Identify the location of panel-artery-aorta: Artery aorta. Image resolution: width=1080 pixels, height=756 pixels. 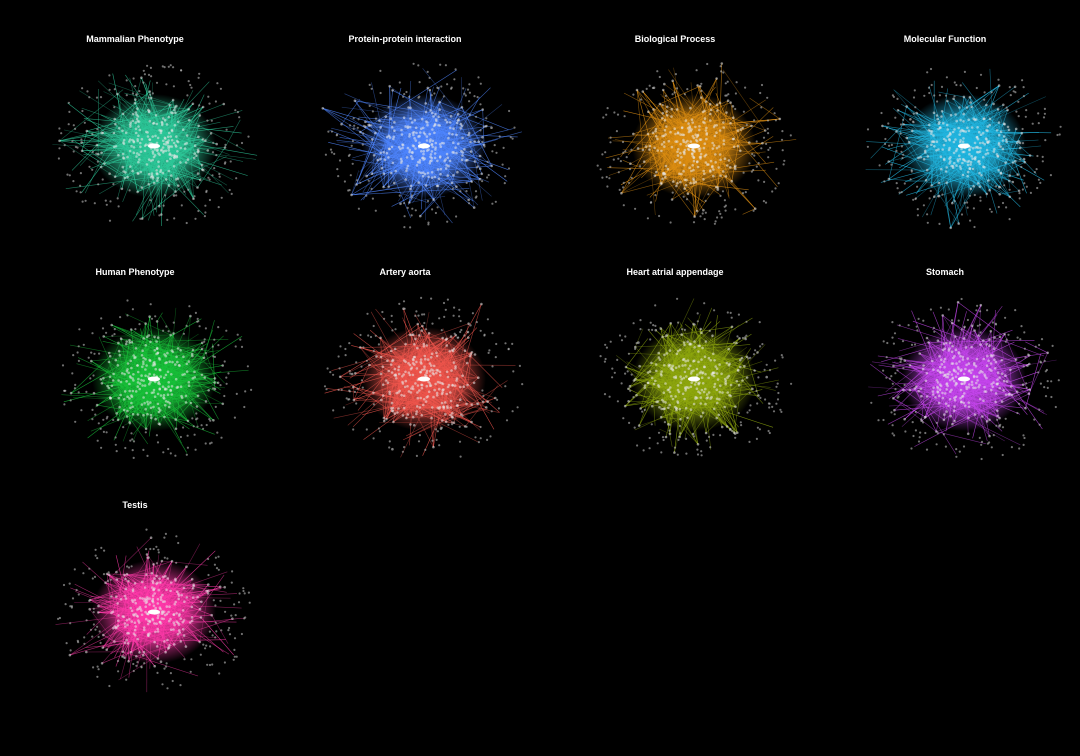
(405, 349).